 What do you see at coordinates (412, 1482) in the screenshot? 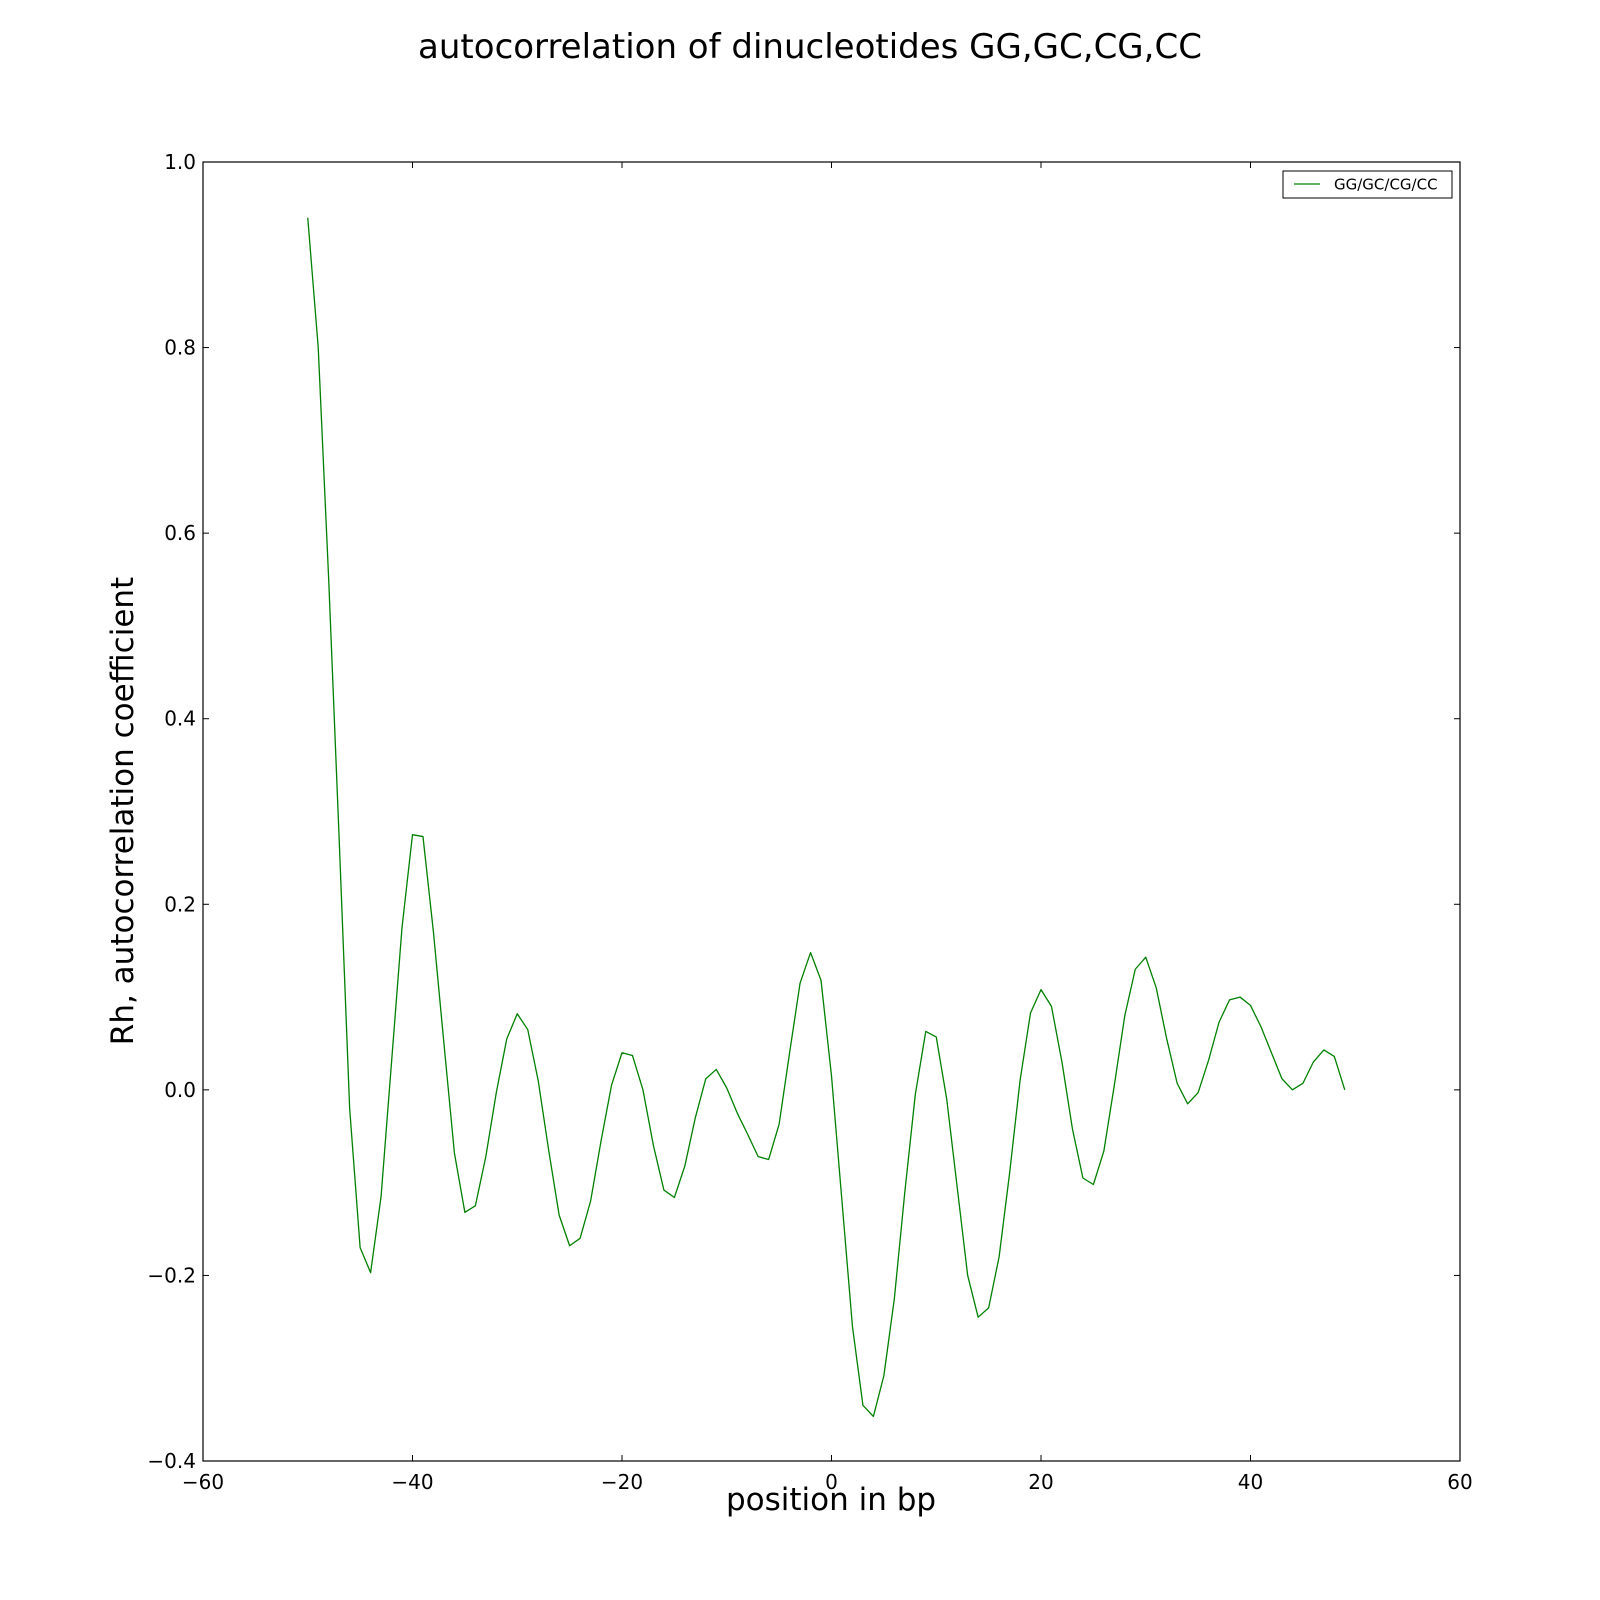
I see `x-tick-label: −40` at bounding box center [412, 1482].